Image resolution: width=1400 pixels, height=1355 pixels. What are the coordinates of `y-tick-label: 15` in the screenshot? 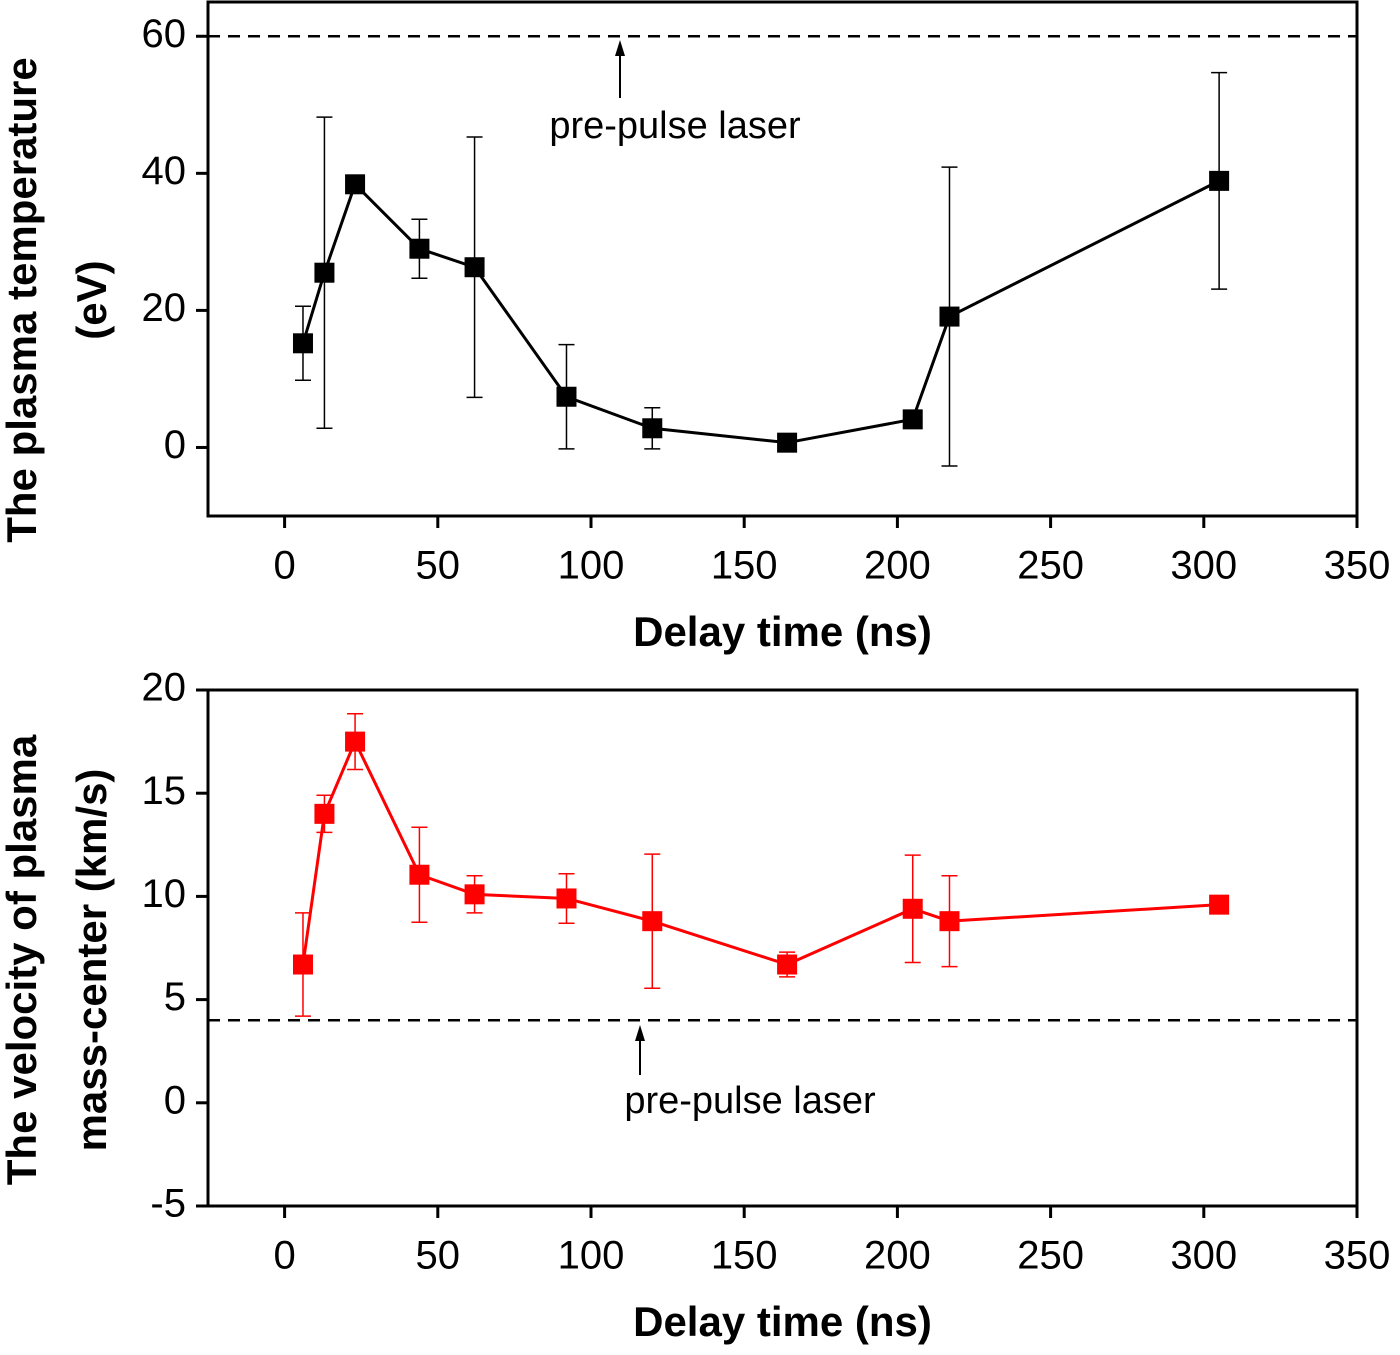 It's located at (164, 791).